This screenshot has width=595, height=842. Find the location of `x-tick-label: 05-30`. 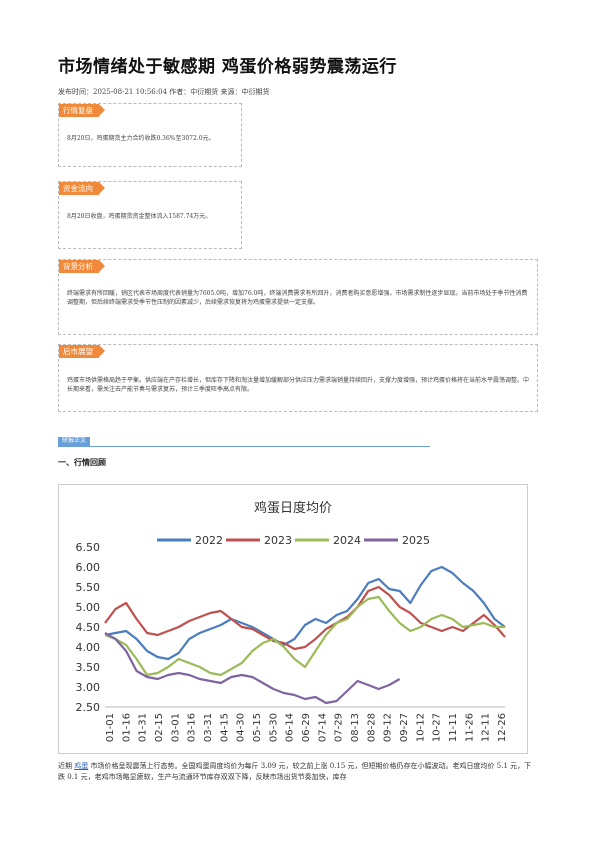

x-tick-label: 05-30 is located at coordinates (273, 727).